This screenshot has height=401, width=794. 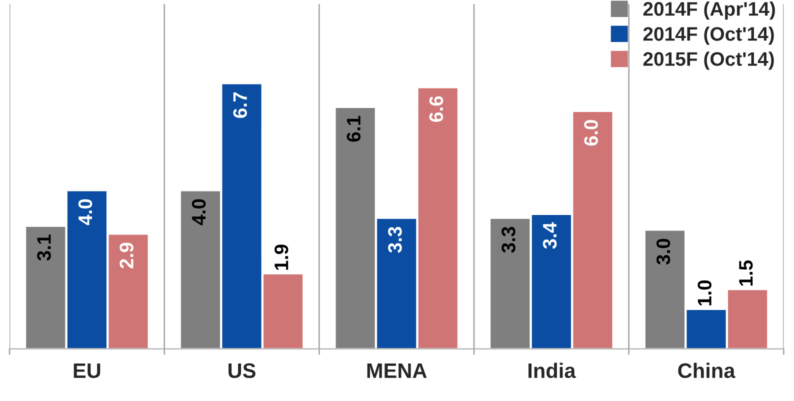 What do you see at coordinates (708, 35) in the screenshot?
I see `legend-label: 2014F (Oct'14)` at bounding box center [708, 35].